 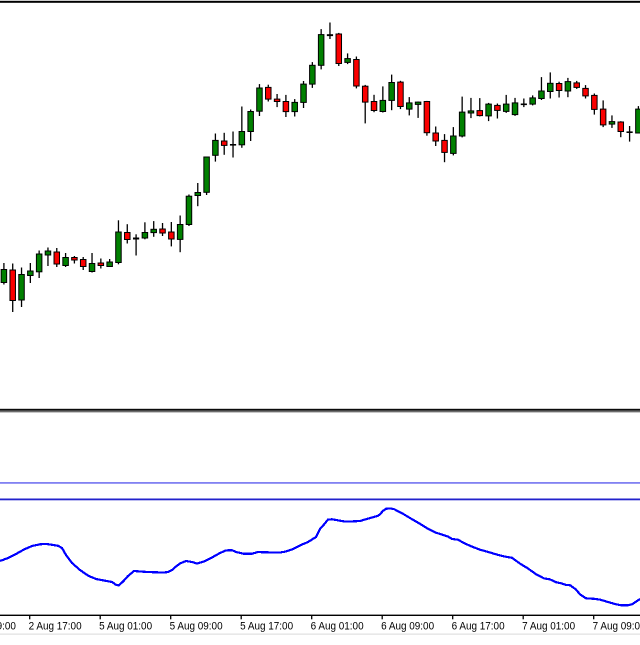 I want to click on svg-text: 7 Aug 01:00, so click(x=548, y=627).